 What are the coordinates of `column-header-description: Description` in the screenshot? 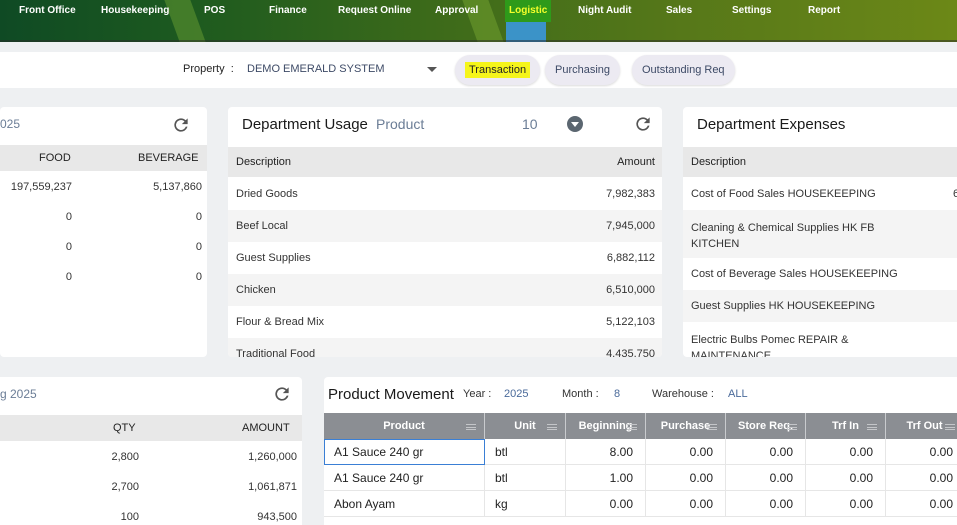 It's located at (264, 162).